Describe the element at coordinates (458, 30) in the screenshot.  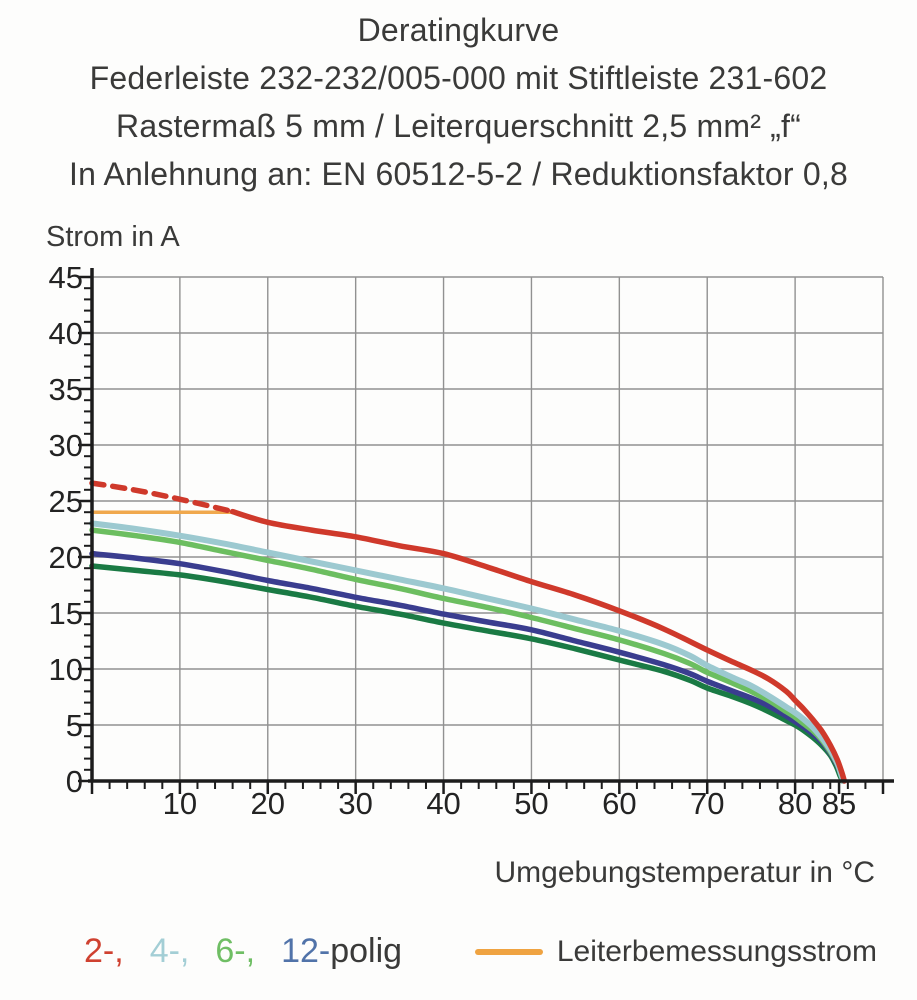
I see `chart-title: Deratingkurve` at that location.